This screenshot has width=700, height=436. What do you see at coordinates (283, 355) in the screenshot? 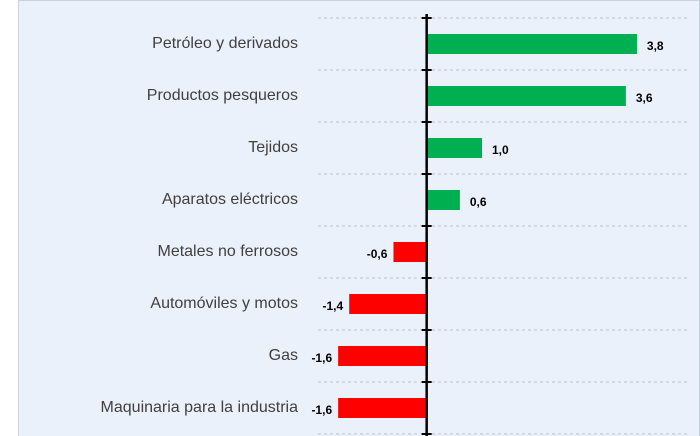
I see `category-label: Gas` at bounding box center [283, 355].